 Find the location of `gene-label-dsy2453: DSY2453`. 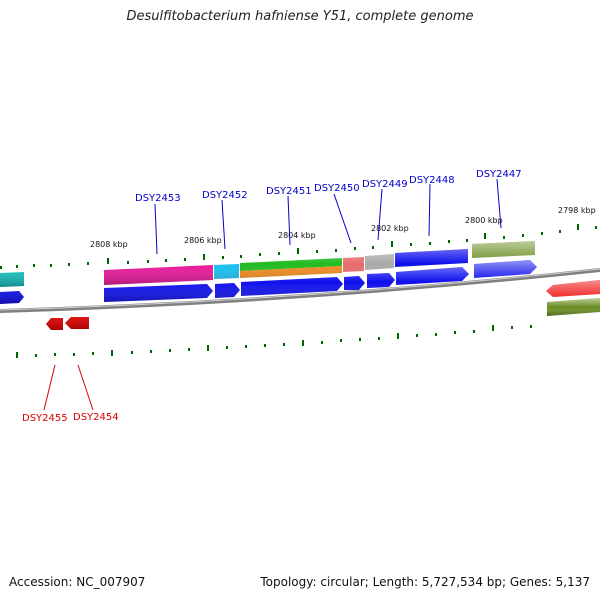

gene-label-dsy2453: DSY2453 is located at coordinates (158, 198).